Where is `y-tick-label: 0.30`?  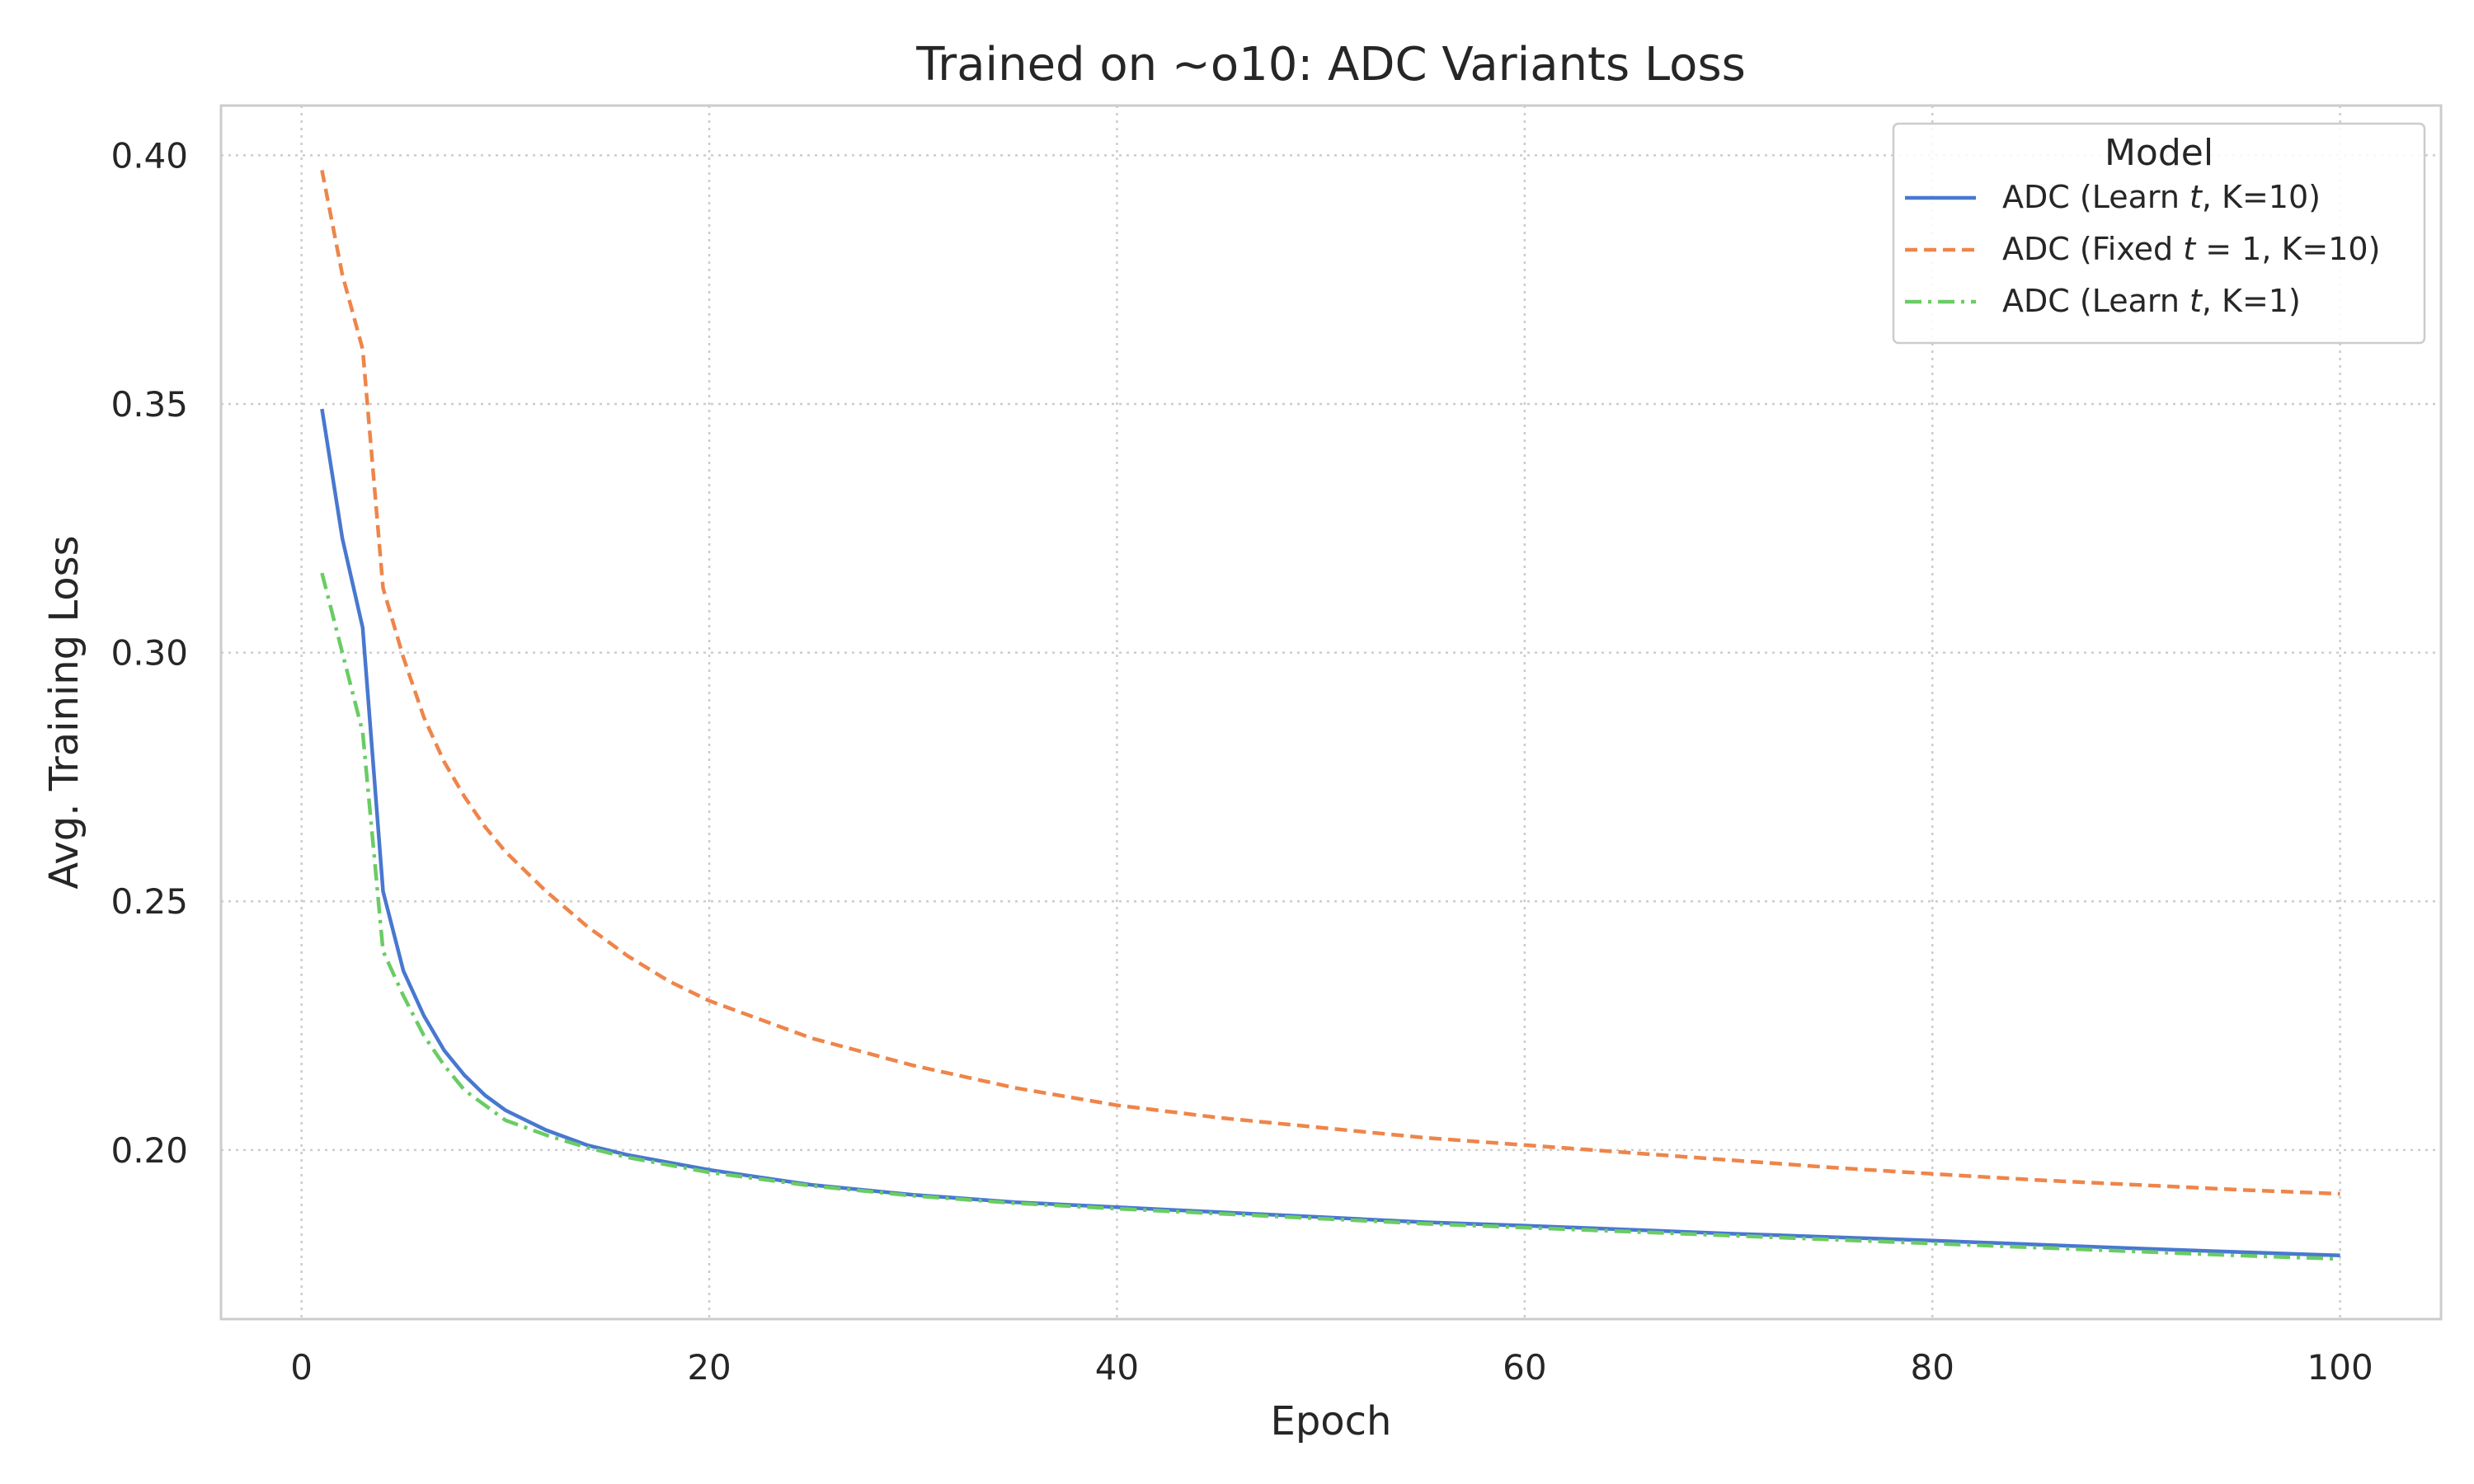 y-tick-label: 0.30 is located at coordinates (149, 653).